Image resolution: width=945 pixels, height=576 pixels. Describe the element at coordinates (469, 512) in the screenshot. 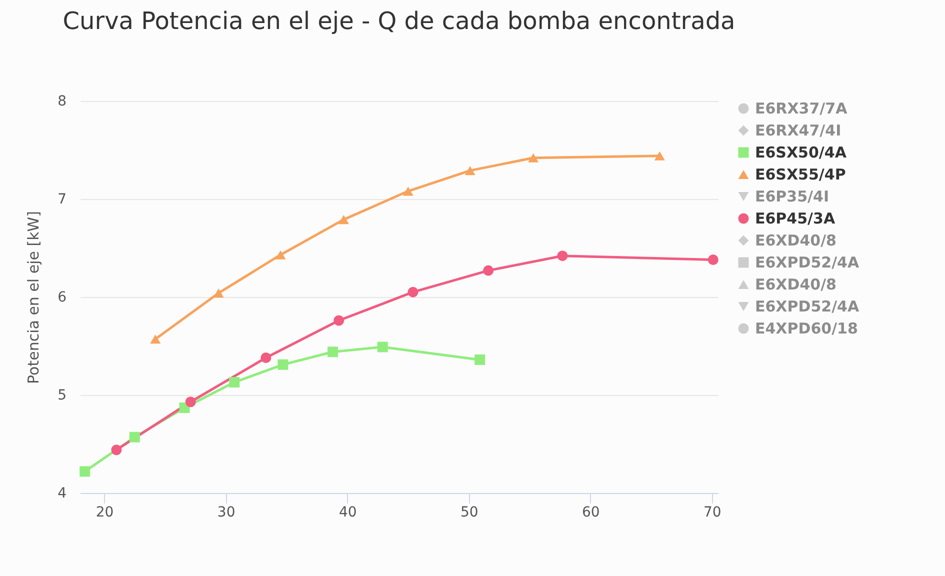

I see `x-tick-label: 50` at that location.